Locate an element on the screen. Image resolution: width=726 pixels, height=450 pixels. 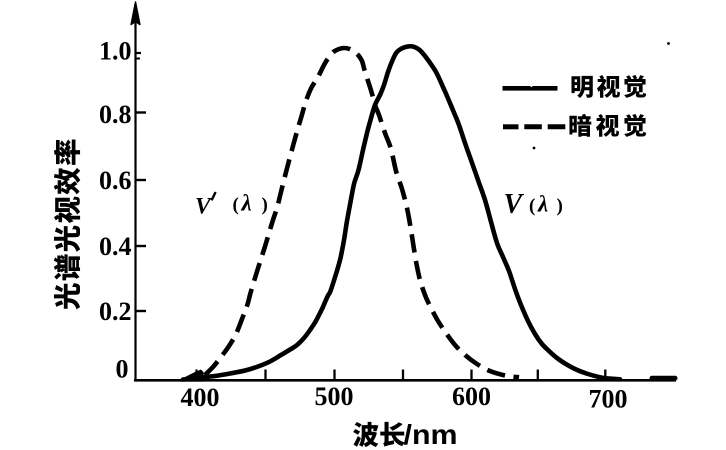
svg-text: 1.0 is located at coordinates (115, 51).